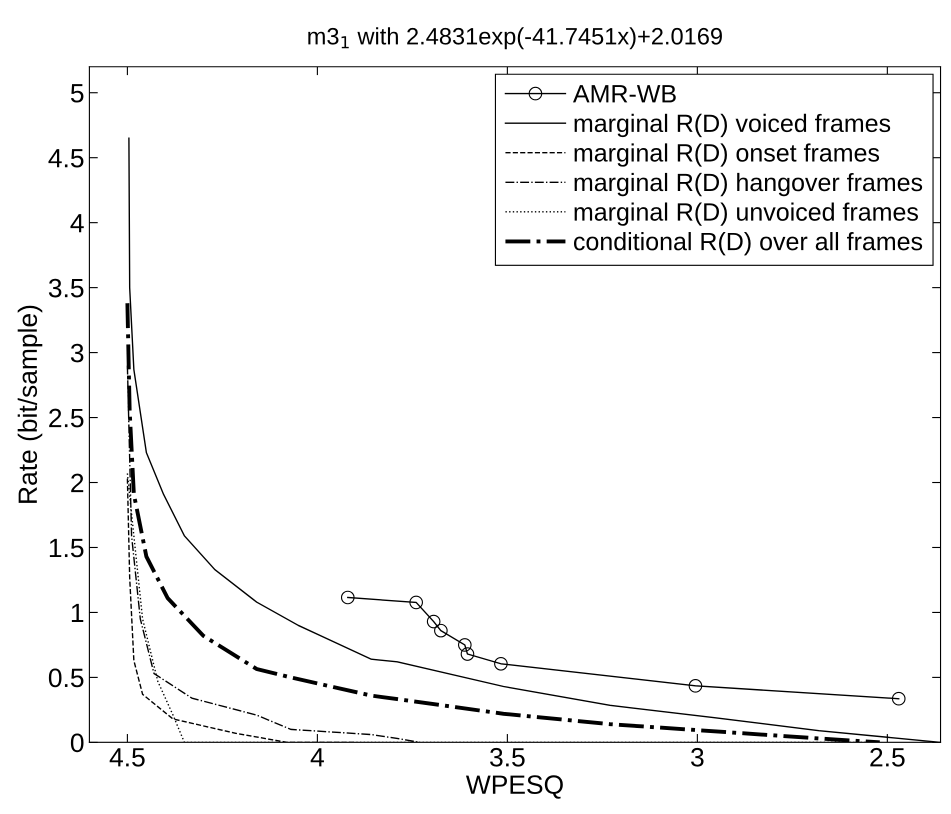 This screenshot has width=951, height=814. Describe the element at coordinates (77, 483) in the screenshot. I see `y-tick-label: 2` at that location.